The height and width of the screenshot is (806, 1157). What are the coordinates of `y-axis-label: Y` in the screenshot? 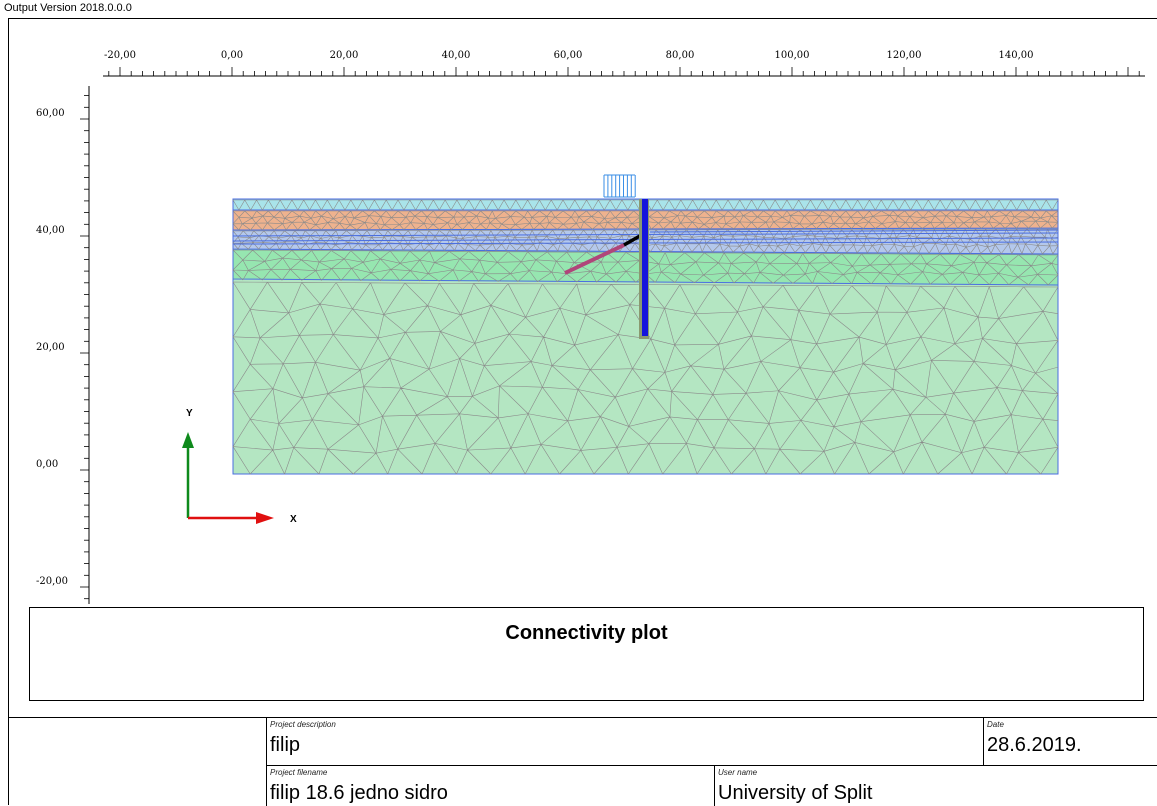 It's located at (189, 413).